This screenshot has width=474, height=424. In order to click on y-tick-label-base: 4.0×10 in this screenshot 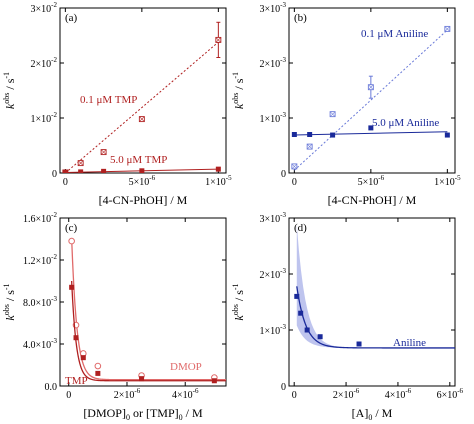, I will do `click(37, 345)`.